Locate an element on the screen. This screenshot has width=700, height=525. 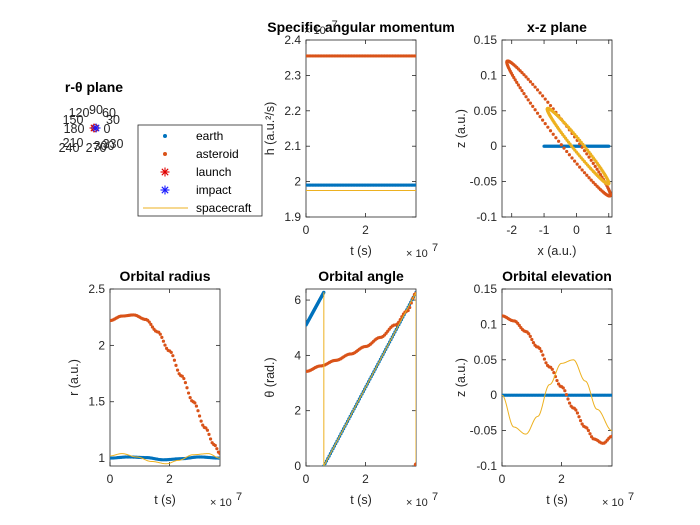
x-tick-label: -1 is located at coordinates (544, 230).